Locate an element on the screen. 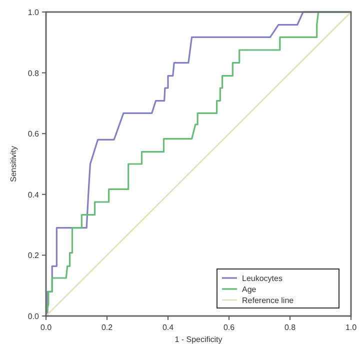 This screenshot has width=359, height=344. legend-label: Age is located at coordinates (249, 289).